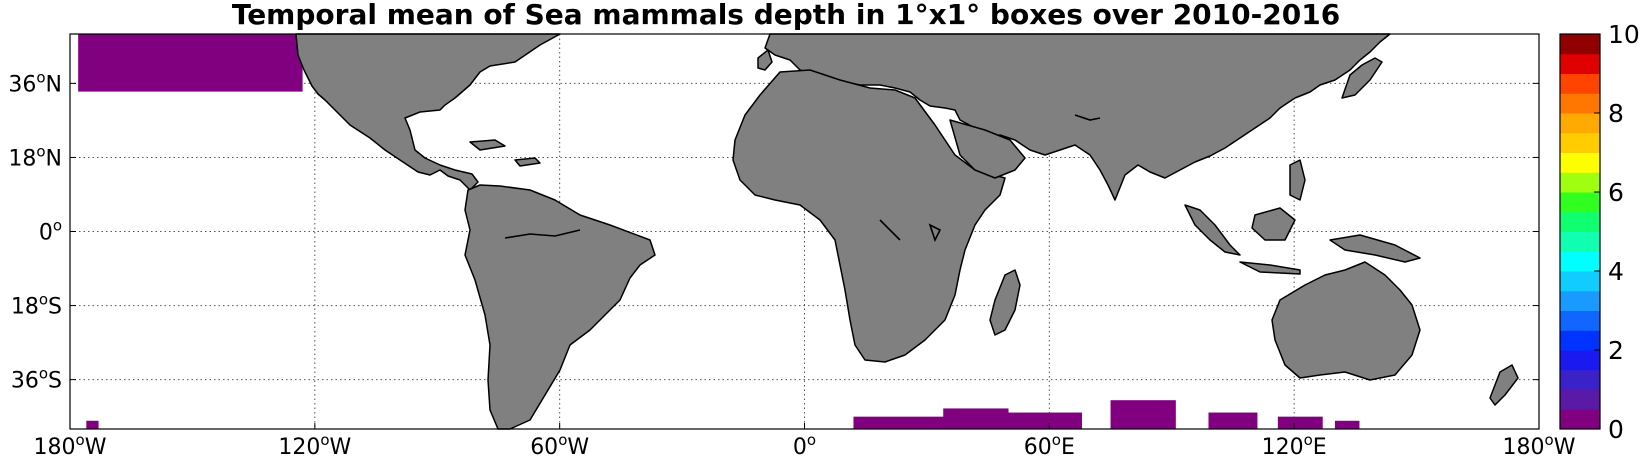  Describe the element at coordinates (1616, 192) in the screenshot. I see `colorbar-tick-label-3: 6` at that location.